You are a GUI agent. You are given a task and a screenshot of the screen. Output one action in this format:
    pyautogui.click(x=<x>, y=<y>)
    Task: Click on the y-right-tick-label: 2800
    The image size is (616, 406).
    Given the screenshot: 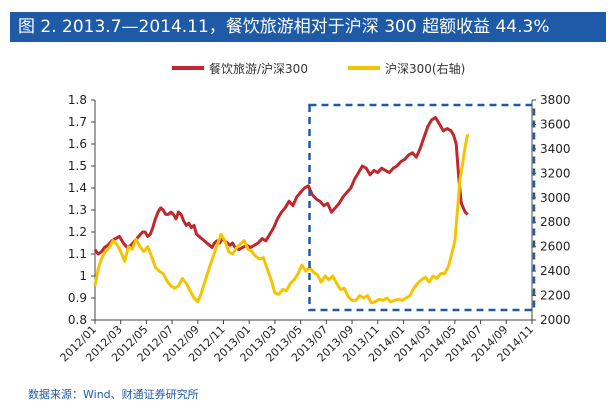 What is the action you would take?
    pyautogui.click(x=555, y=222)
    